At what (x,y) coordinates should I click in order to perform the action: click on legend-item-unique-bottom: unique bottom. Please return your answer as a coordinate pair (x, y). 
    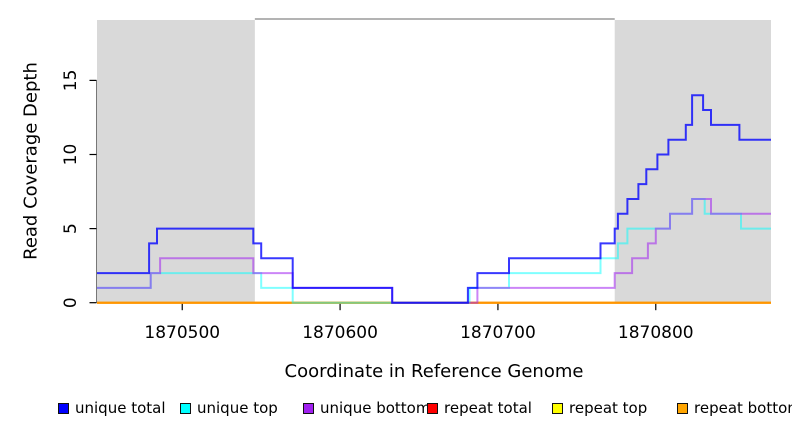
    Looking at the image, I should click on (366, 408).